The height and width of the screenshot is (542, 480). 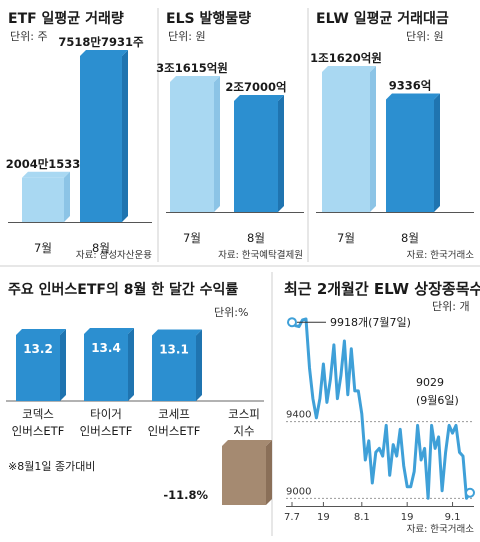 I want to click on category-label: 지수, so click(x=243, y=431).